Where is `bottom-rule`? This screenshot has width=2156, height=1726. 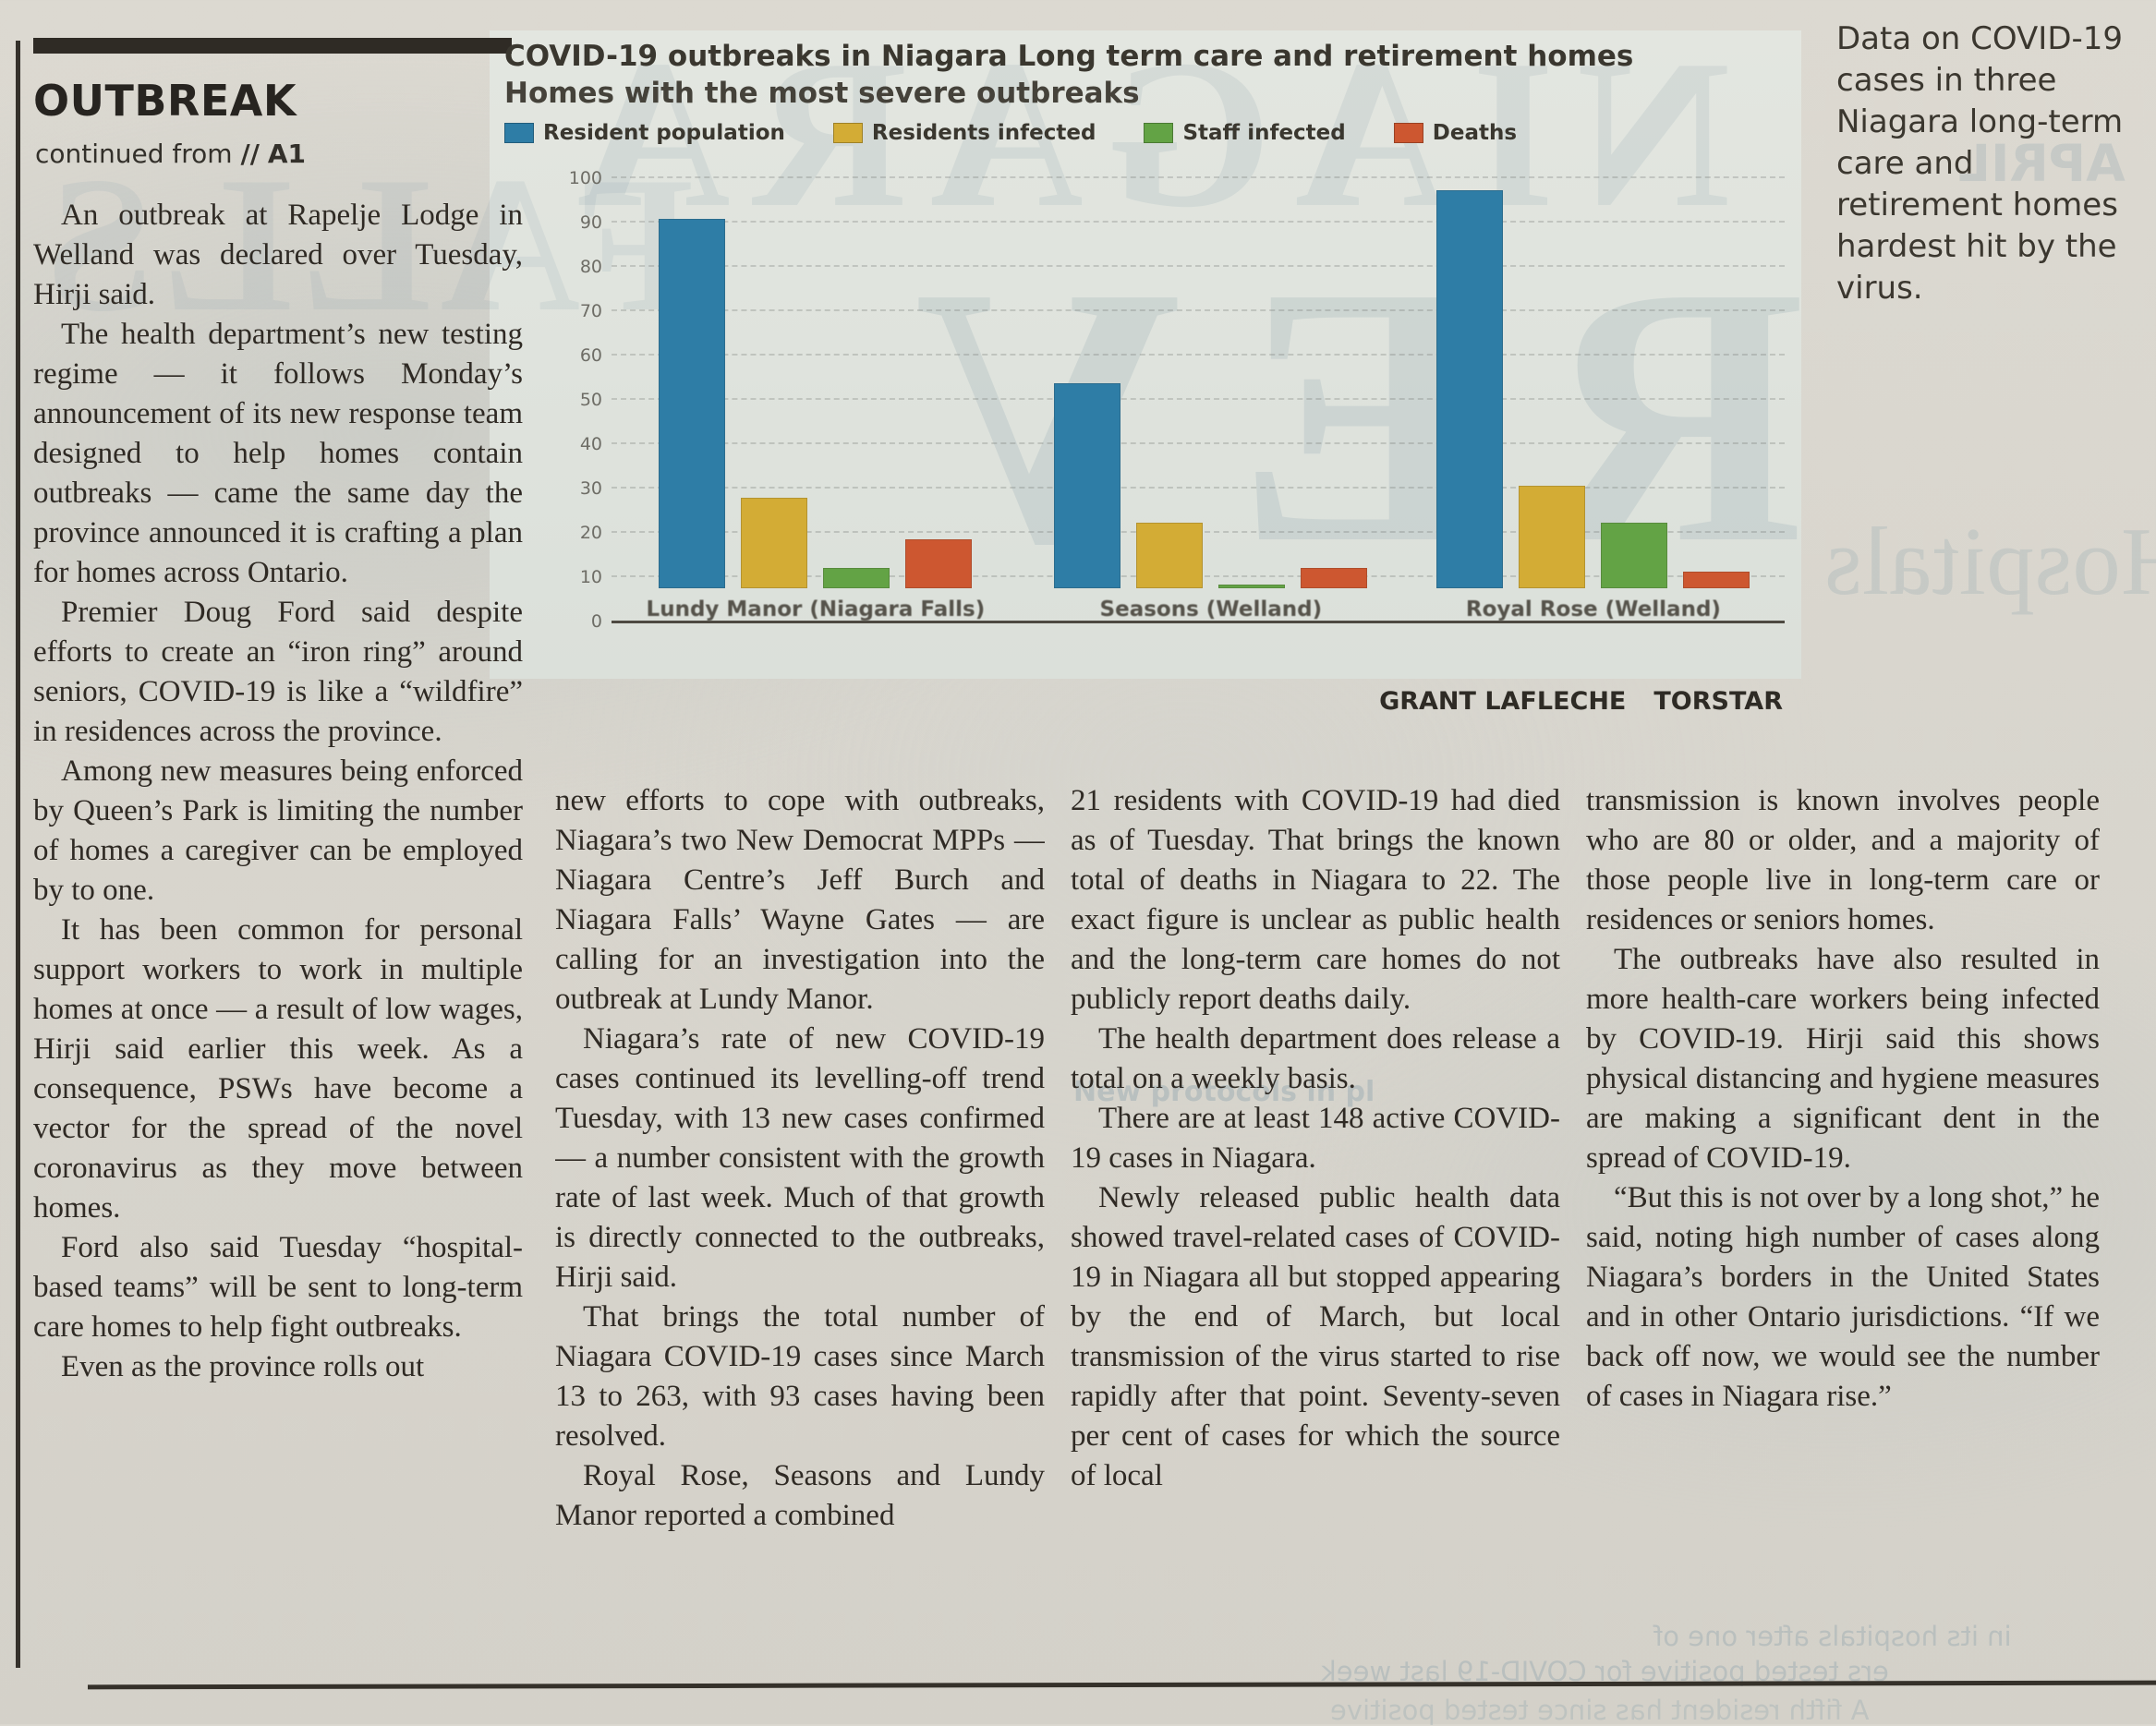
bottom-rule is located at coordinates (1121, 1685).